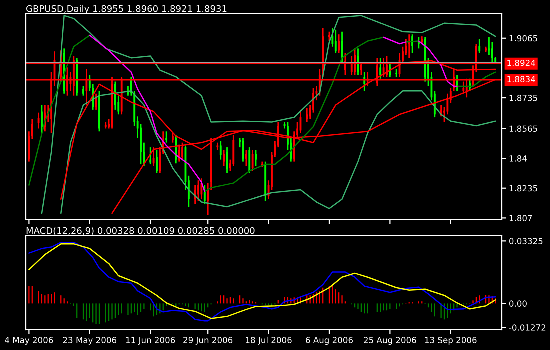 This screenshot has width=550, height=350. What do you see at coordinates (521, 218) in the screenshot?
I see `y-tick-label: 1.807` at bounding box center [521, 218].